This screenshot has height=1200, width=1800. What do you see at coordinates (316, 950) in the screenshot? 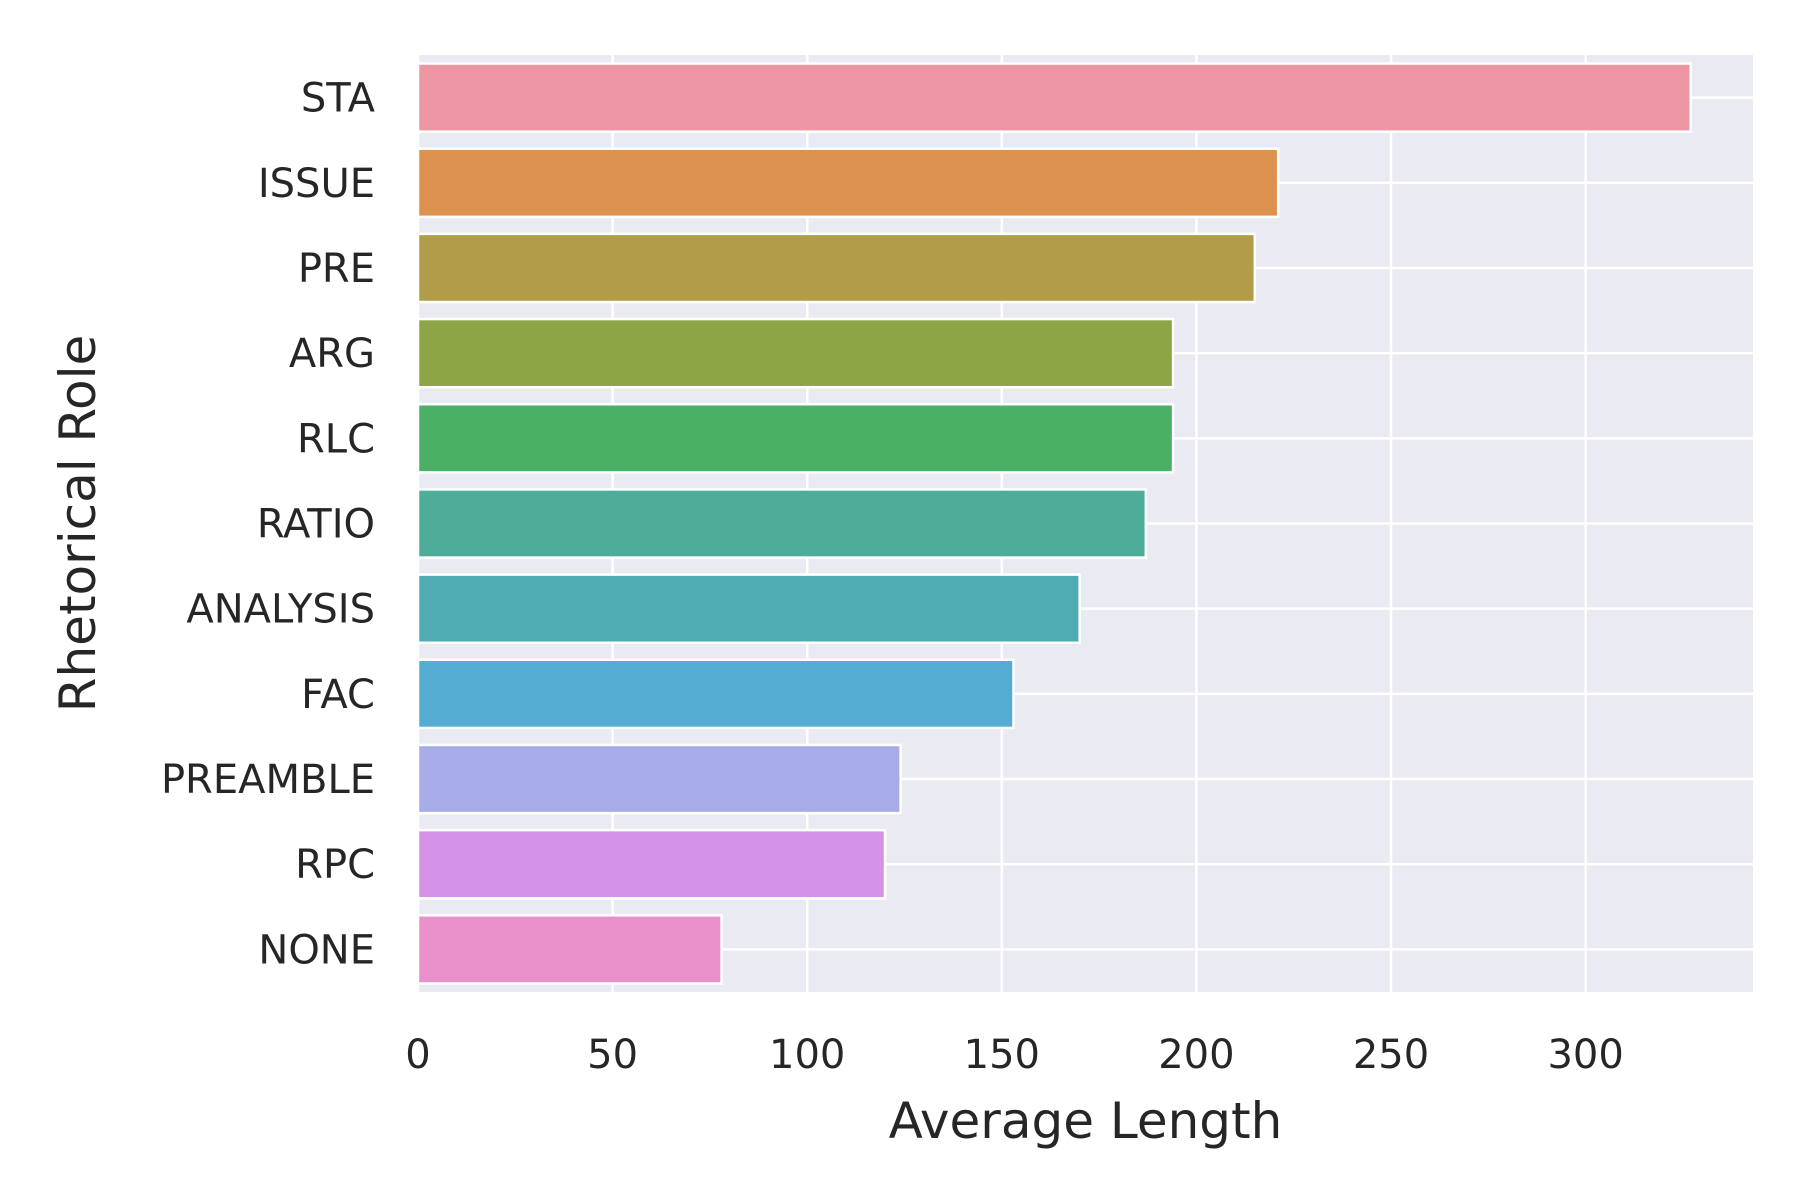
I see `y-tick-label: NONE` at bounding box center [316, 950].